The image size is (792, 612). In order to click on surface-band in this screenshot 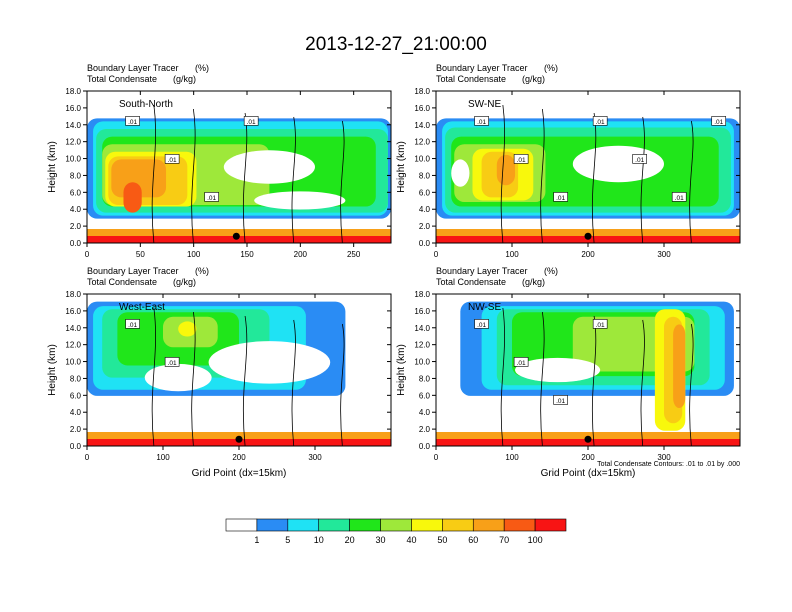, I will do `click(239, 239)`.